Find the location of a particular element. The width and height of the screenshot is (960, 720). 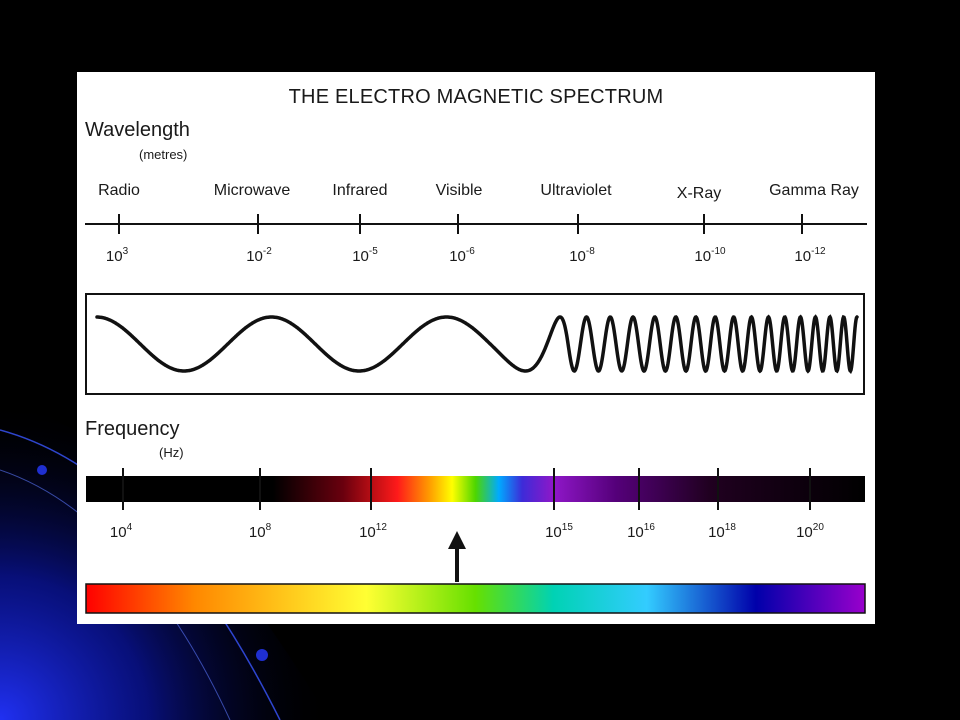

band-label-microwave: Microwave is located at coordinates (252, 190).